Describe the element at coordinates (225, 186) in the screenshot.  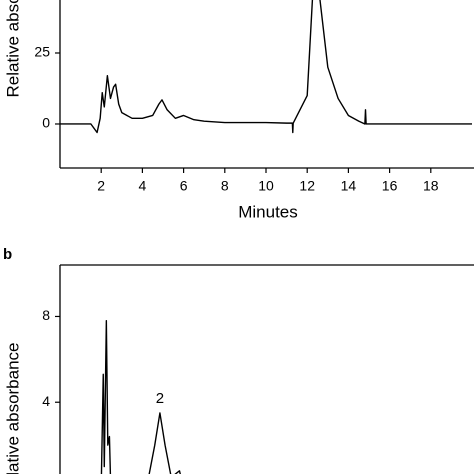
I see `x-tick-label: 8` at that location.